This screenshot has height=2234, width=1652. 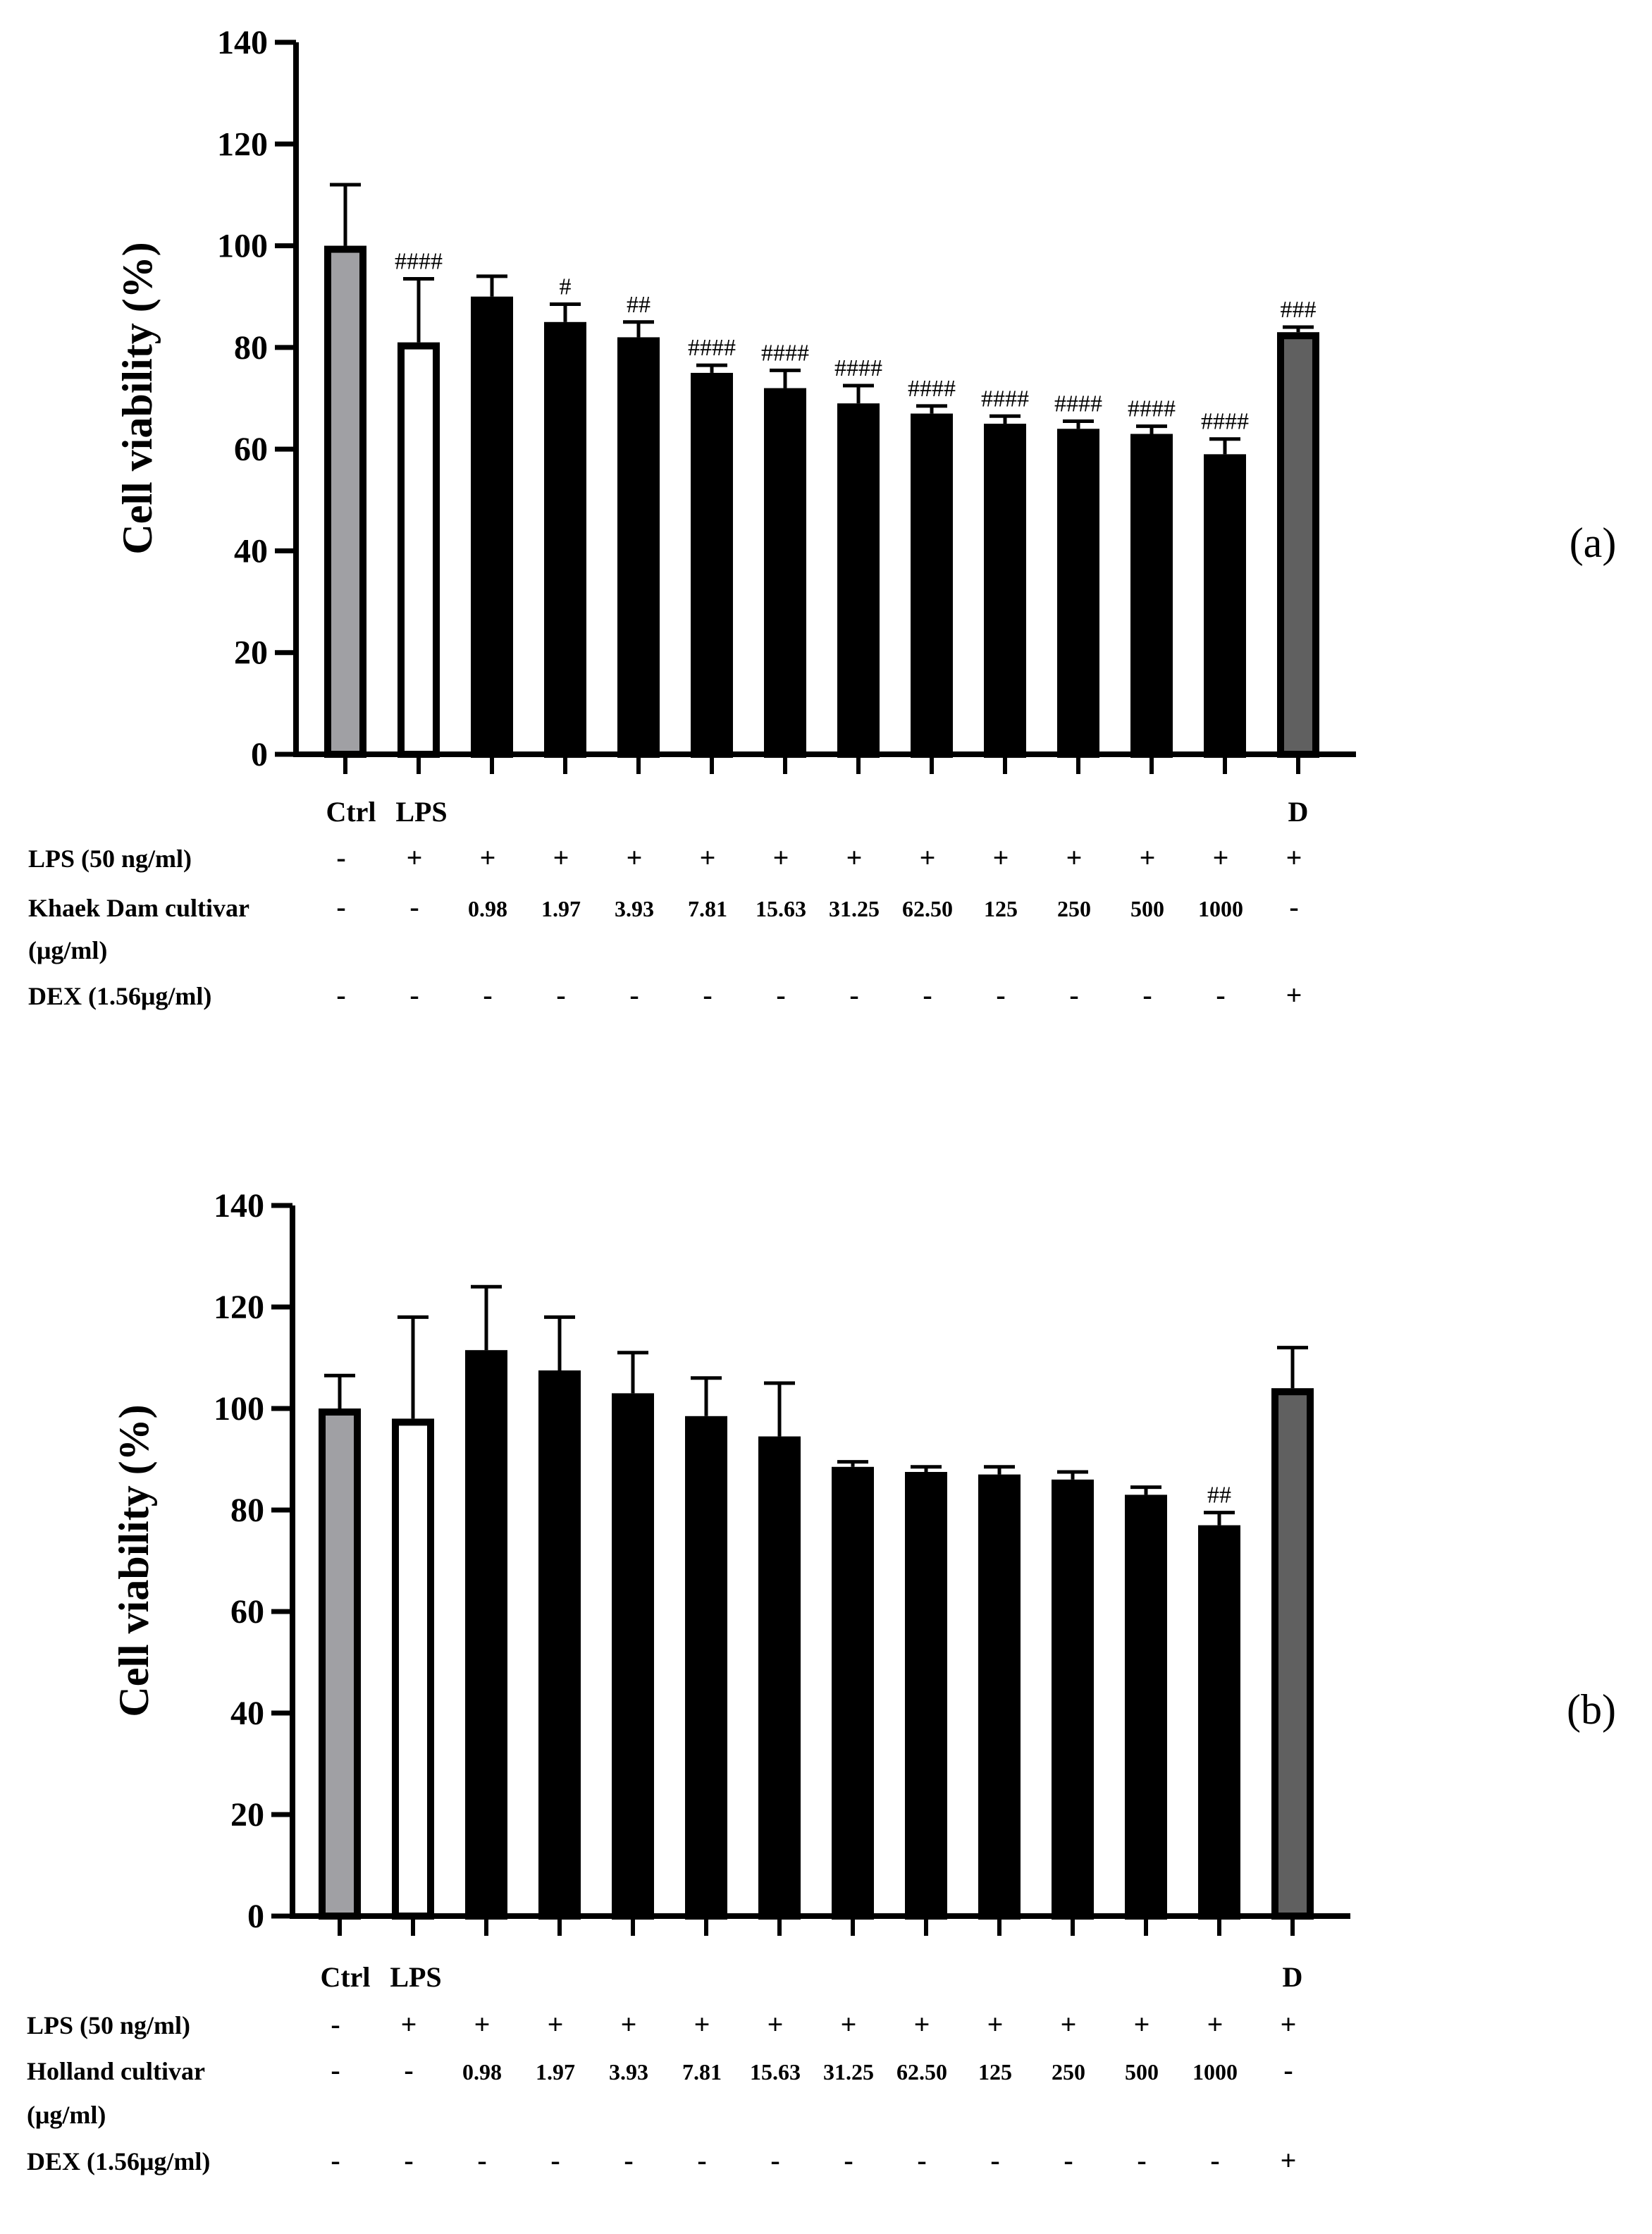 I want to click on y-tick-label: 60, so click(x=251, y=450).